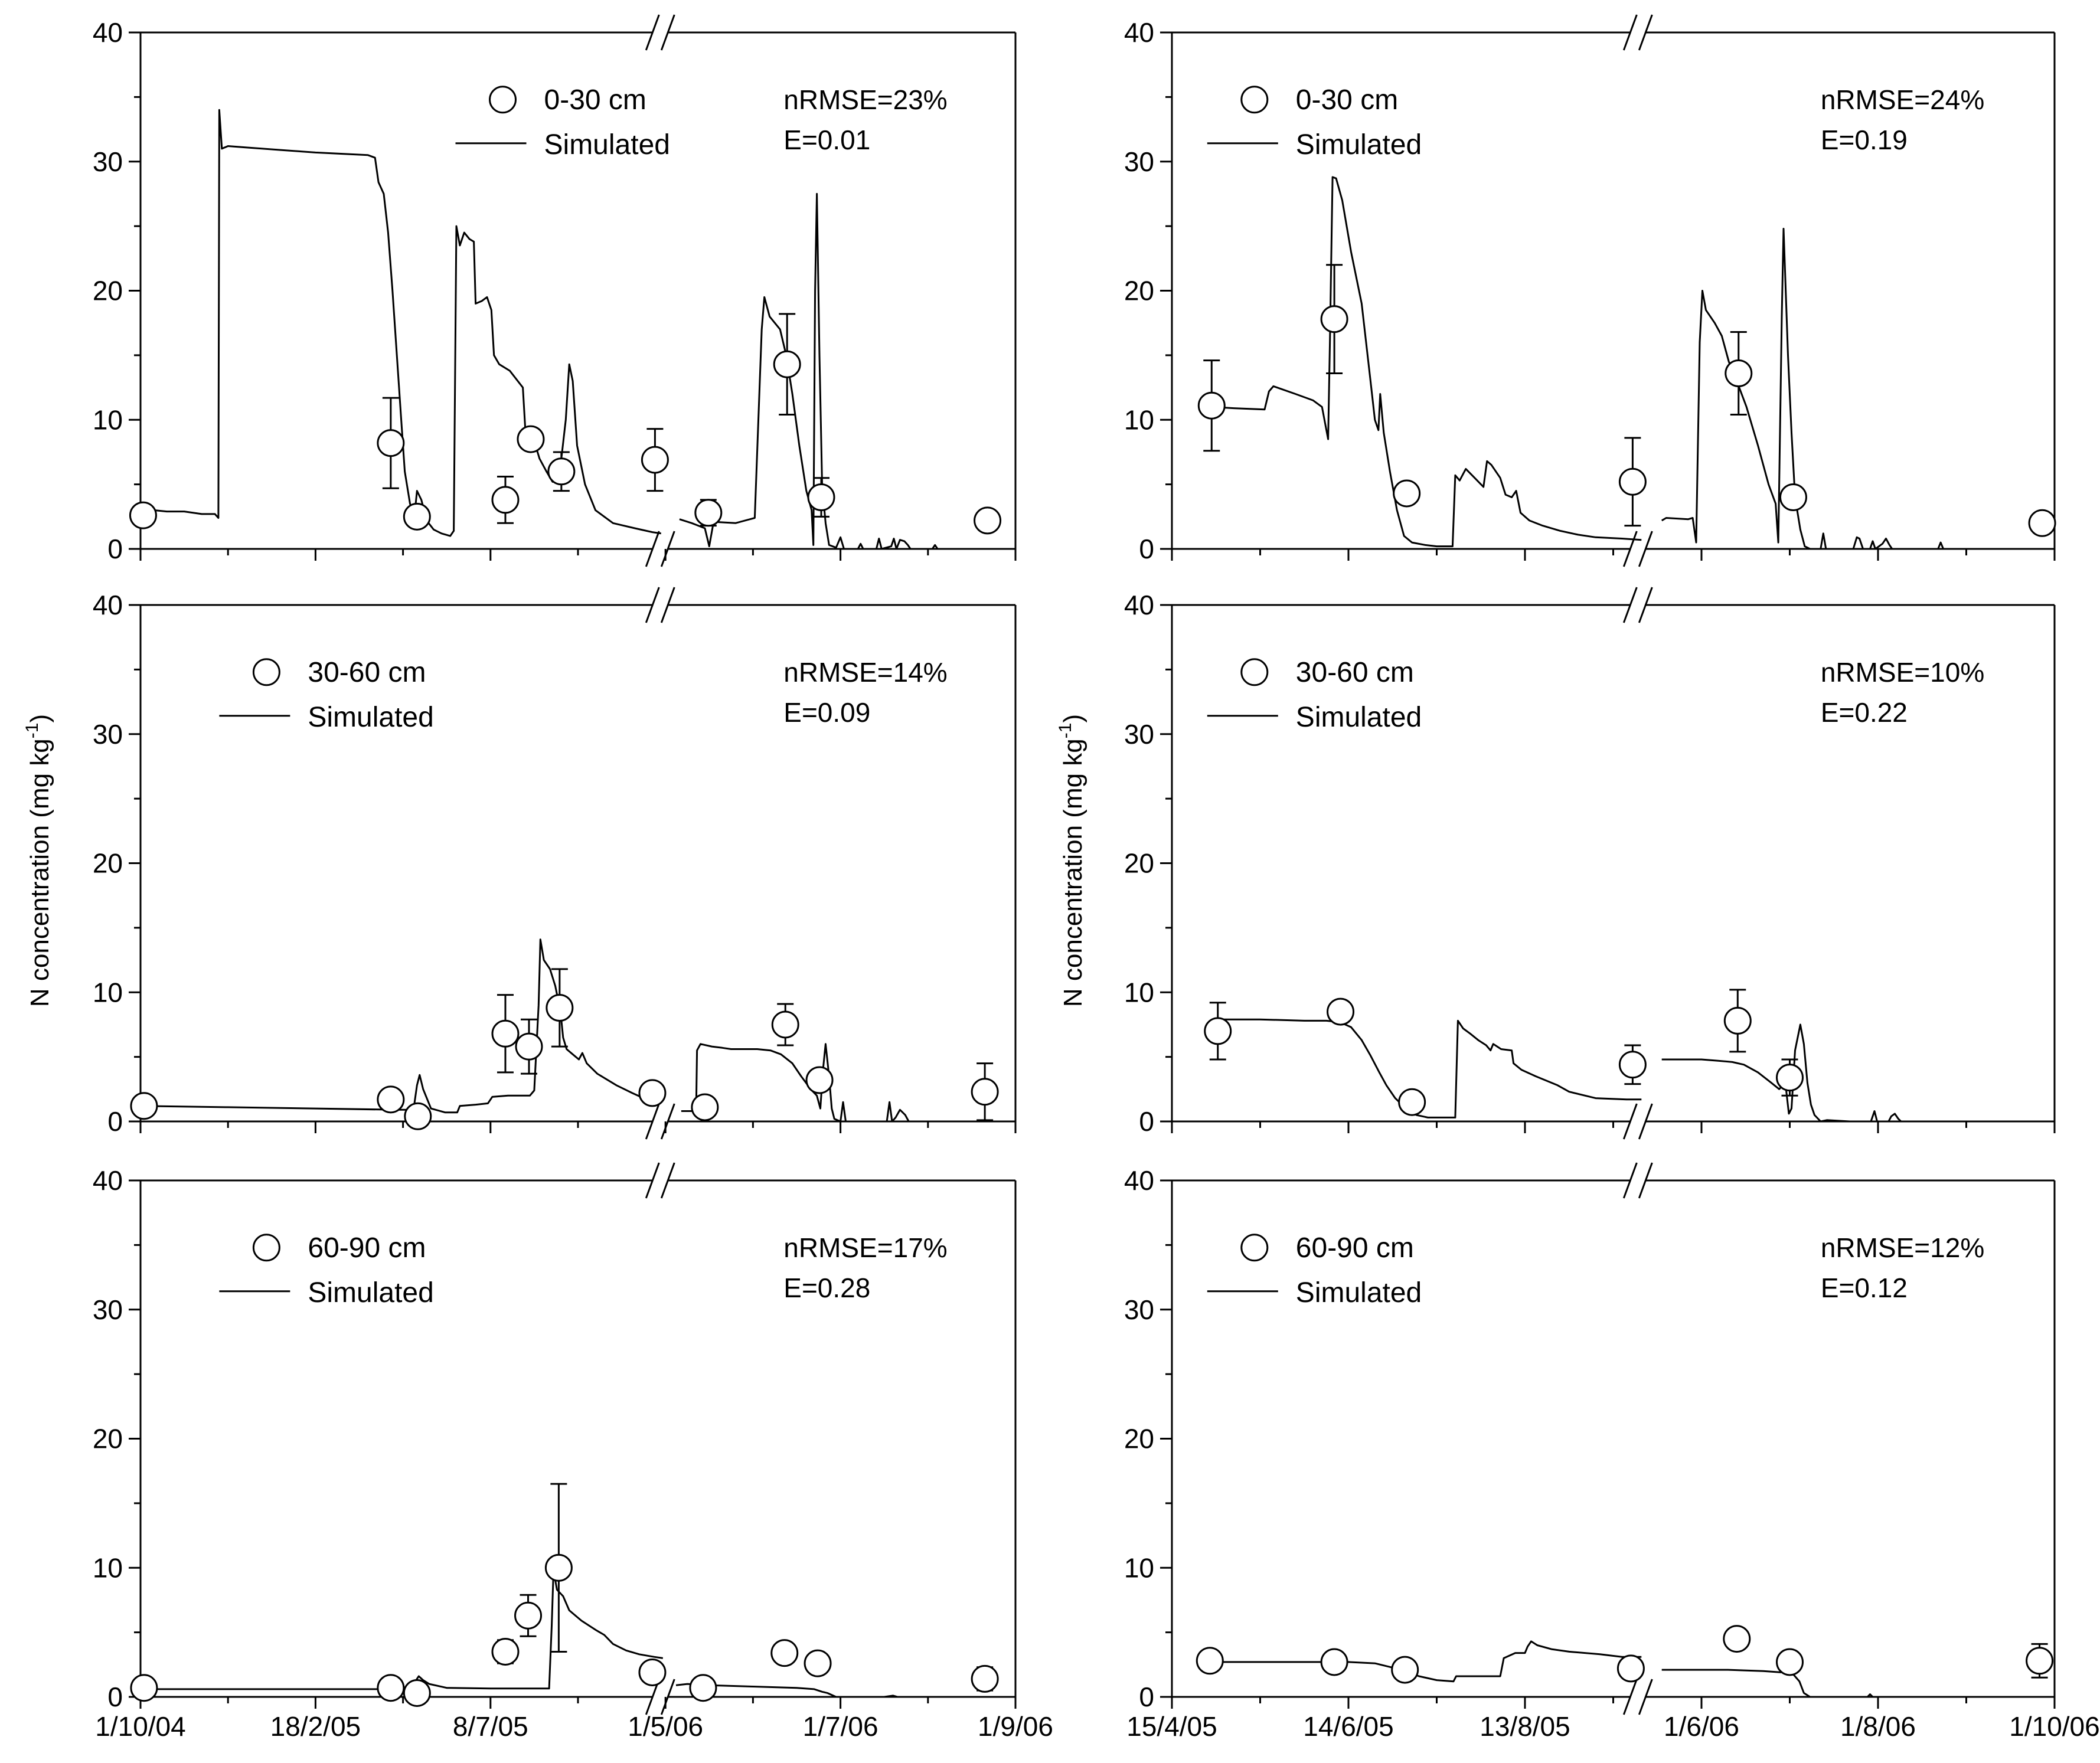 The image size is (2100, 1763). What do you see at coordinates (840, 1726) in the screenshot?
I see `x-tick-label: 1/7/06` at bounding box center [840, 1726].